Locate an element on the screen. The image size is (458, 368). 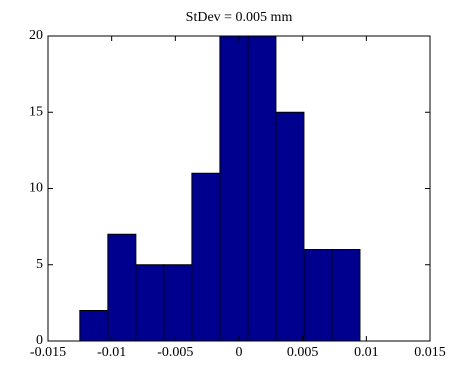
y-tick-label: 5 is located at coordinates (39, 264).